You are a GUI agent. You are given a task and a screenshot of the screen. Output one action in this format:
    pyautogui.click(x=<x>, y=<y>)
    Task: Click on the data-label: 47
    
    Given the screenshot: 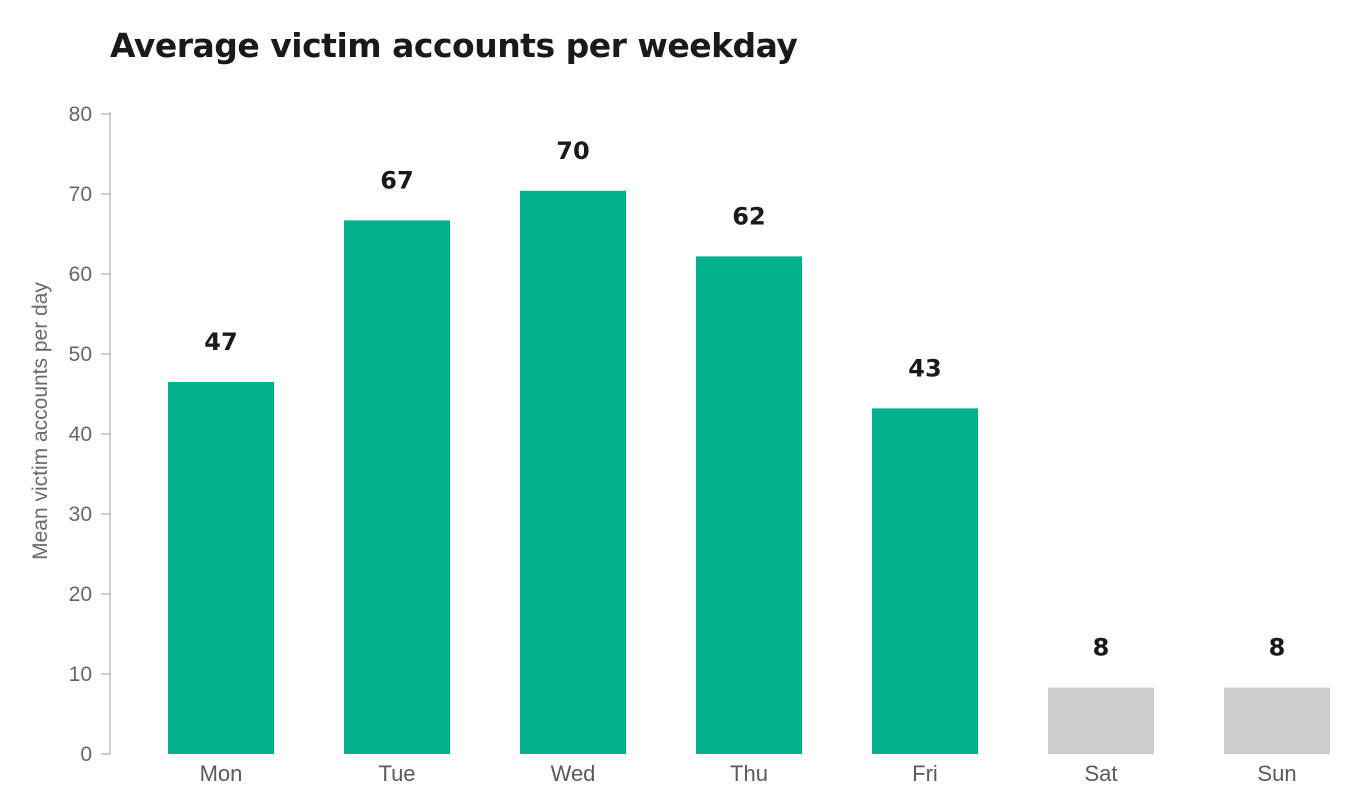 What is the action you would take?
    pyautogui.click(x=220, y=342)
    